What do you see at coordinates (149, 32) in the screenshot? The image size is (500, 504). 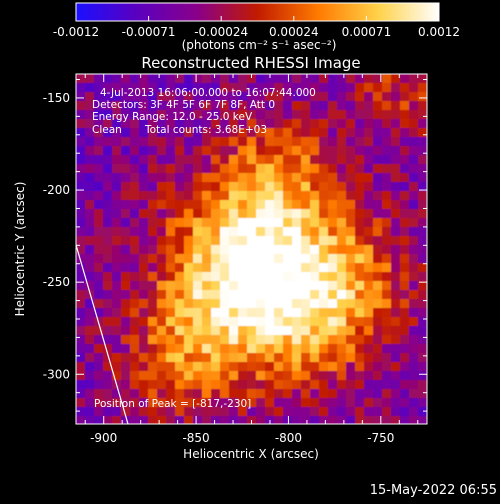 I see `colorbar-tick-label: -0.00071` at bounding box center [149, 32].